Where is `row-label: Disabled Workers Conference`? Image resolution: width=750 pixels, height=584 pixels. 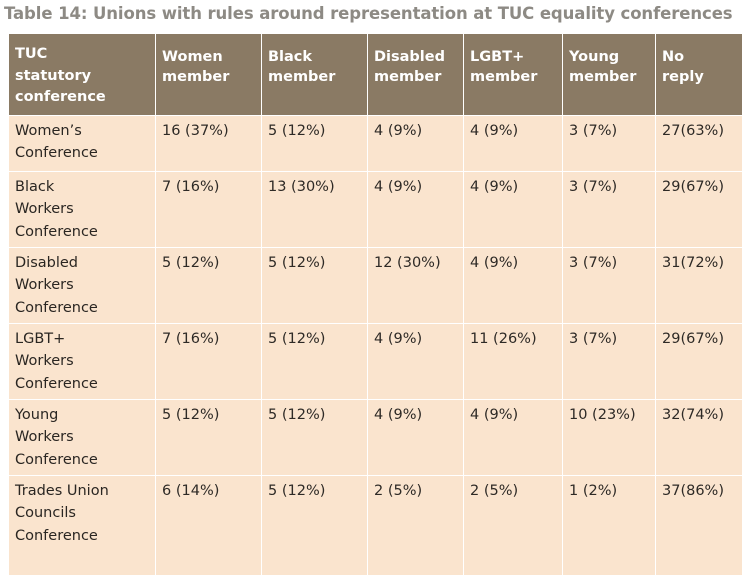
row-label: Disabled Workers Conference is located at coordinates (82, 284).